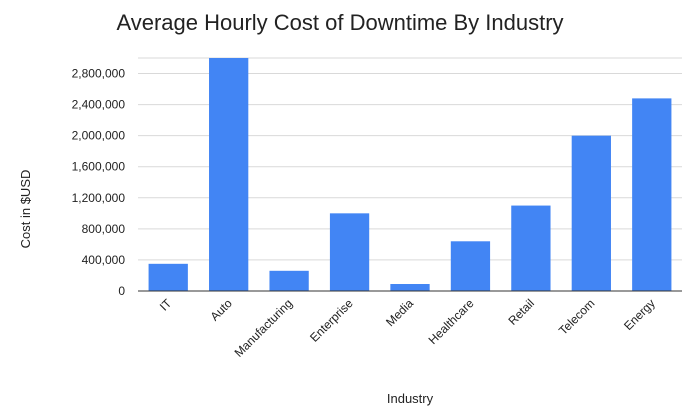 This screenshot has height=414, width=700. What do you see at coordinates (289, 280) in the screenshot?
I see `bar-manufacturing` at bounding box center [289, 280].